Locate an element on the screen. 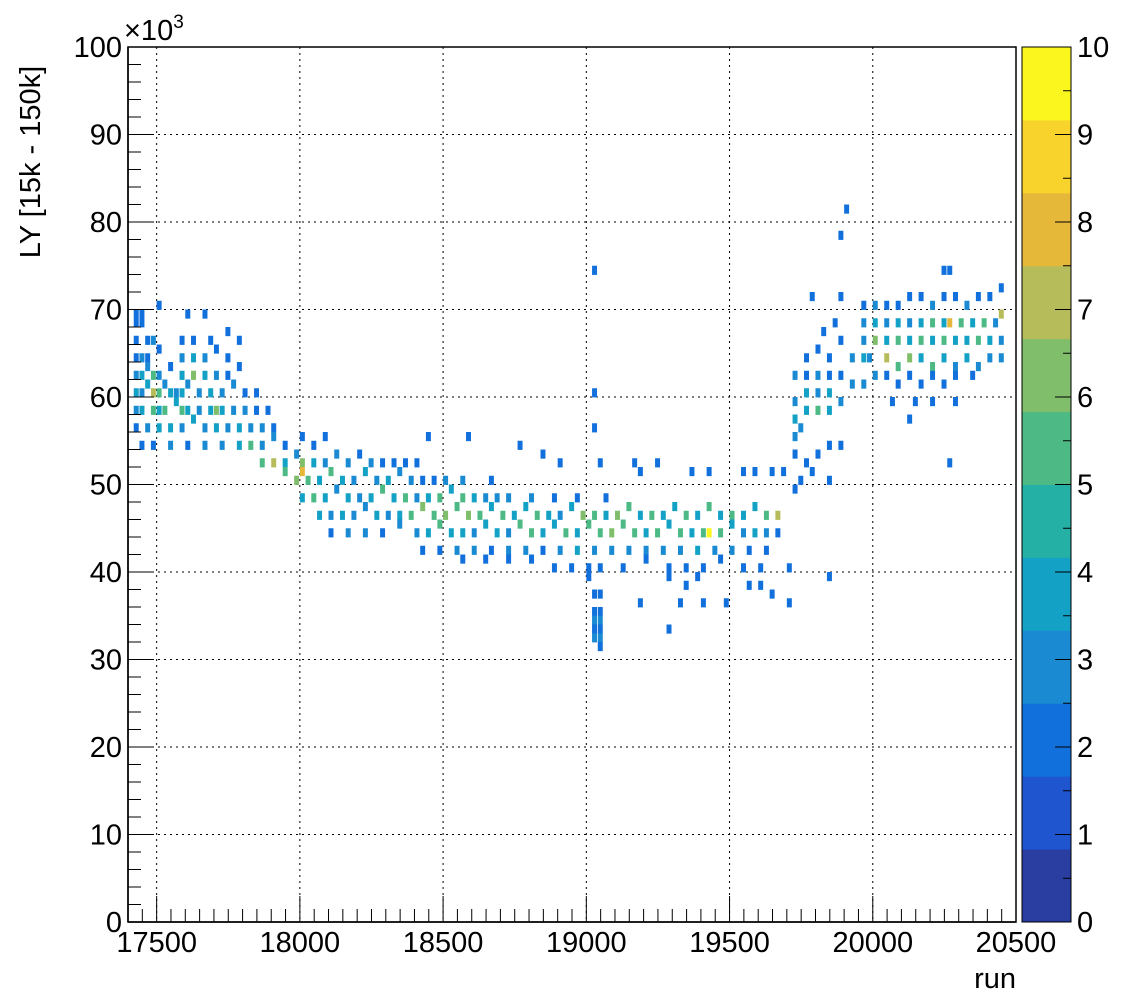 This screenshot has width=1124, height=996. x-axis-title: run is located at coordinates (995, 979).